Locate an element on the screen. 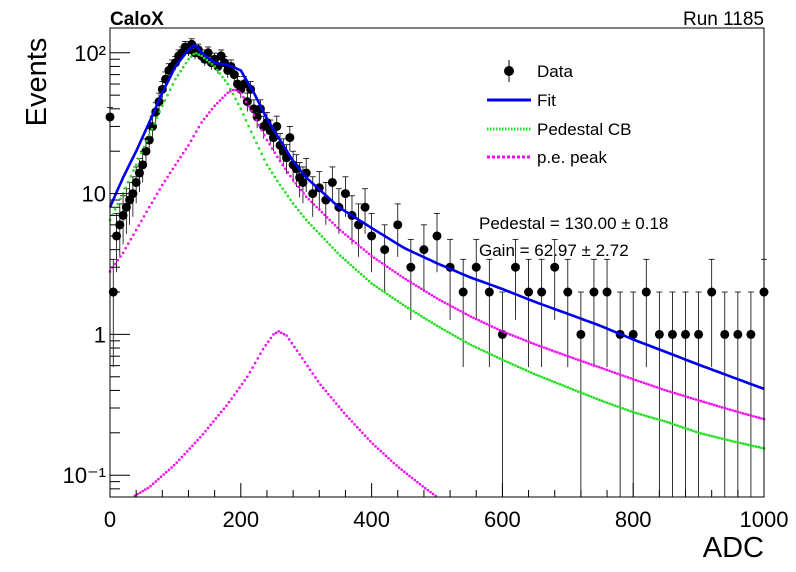  run-label: Run 1185 is located at coordinates (723, 19).